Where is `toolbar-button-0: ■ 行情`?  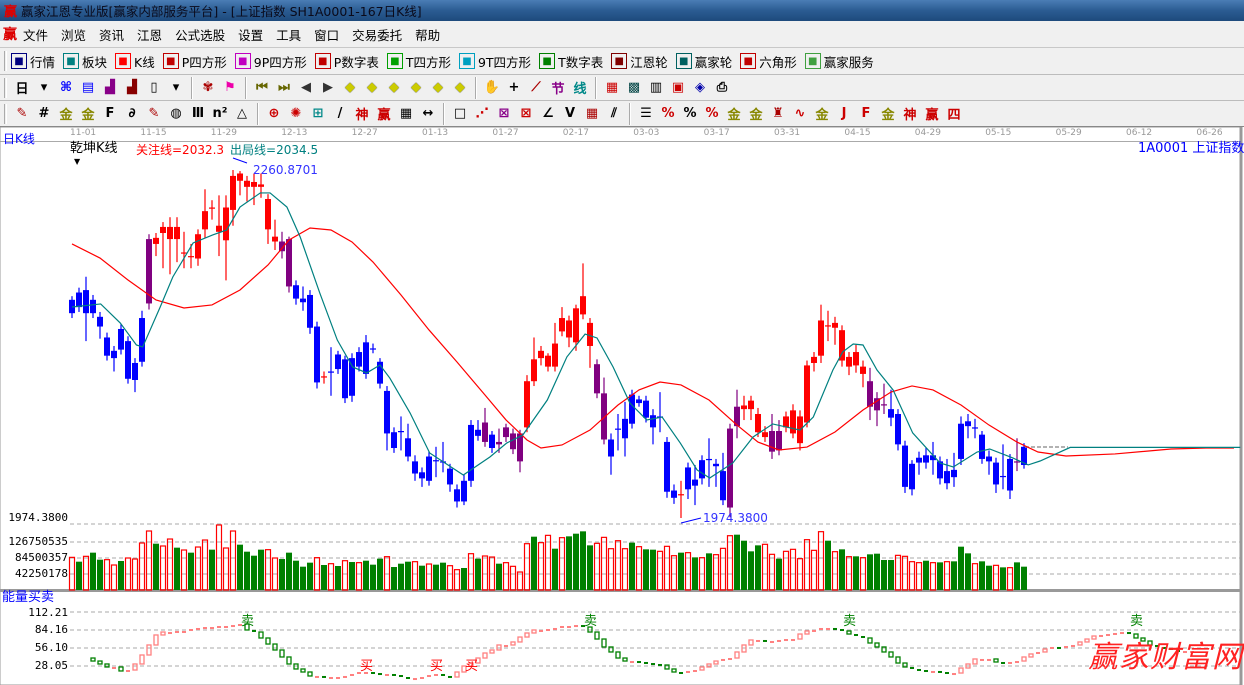
toolbar-button-0: ■ 行情 is located at coordinates (33, 61).